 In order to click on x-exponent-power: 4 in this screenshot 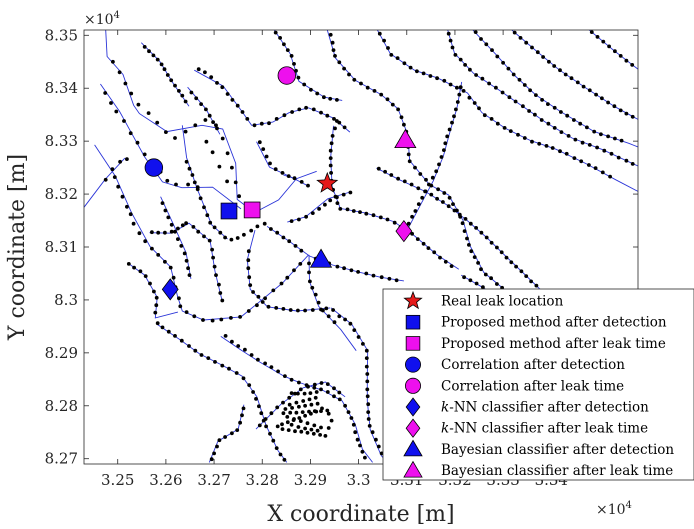, I will do `click(629, 505)`.